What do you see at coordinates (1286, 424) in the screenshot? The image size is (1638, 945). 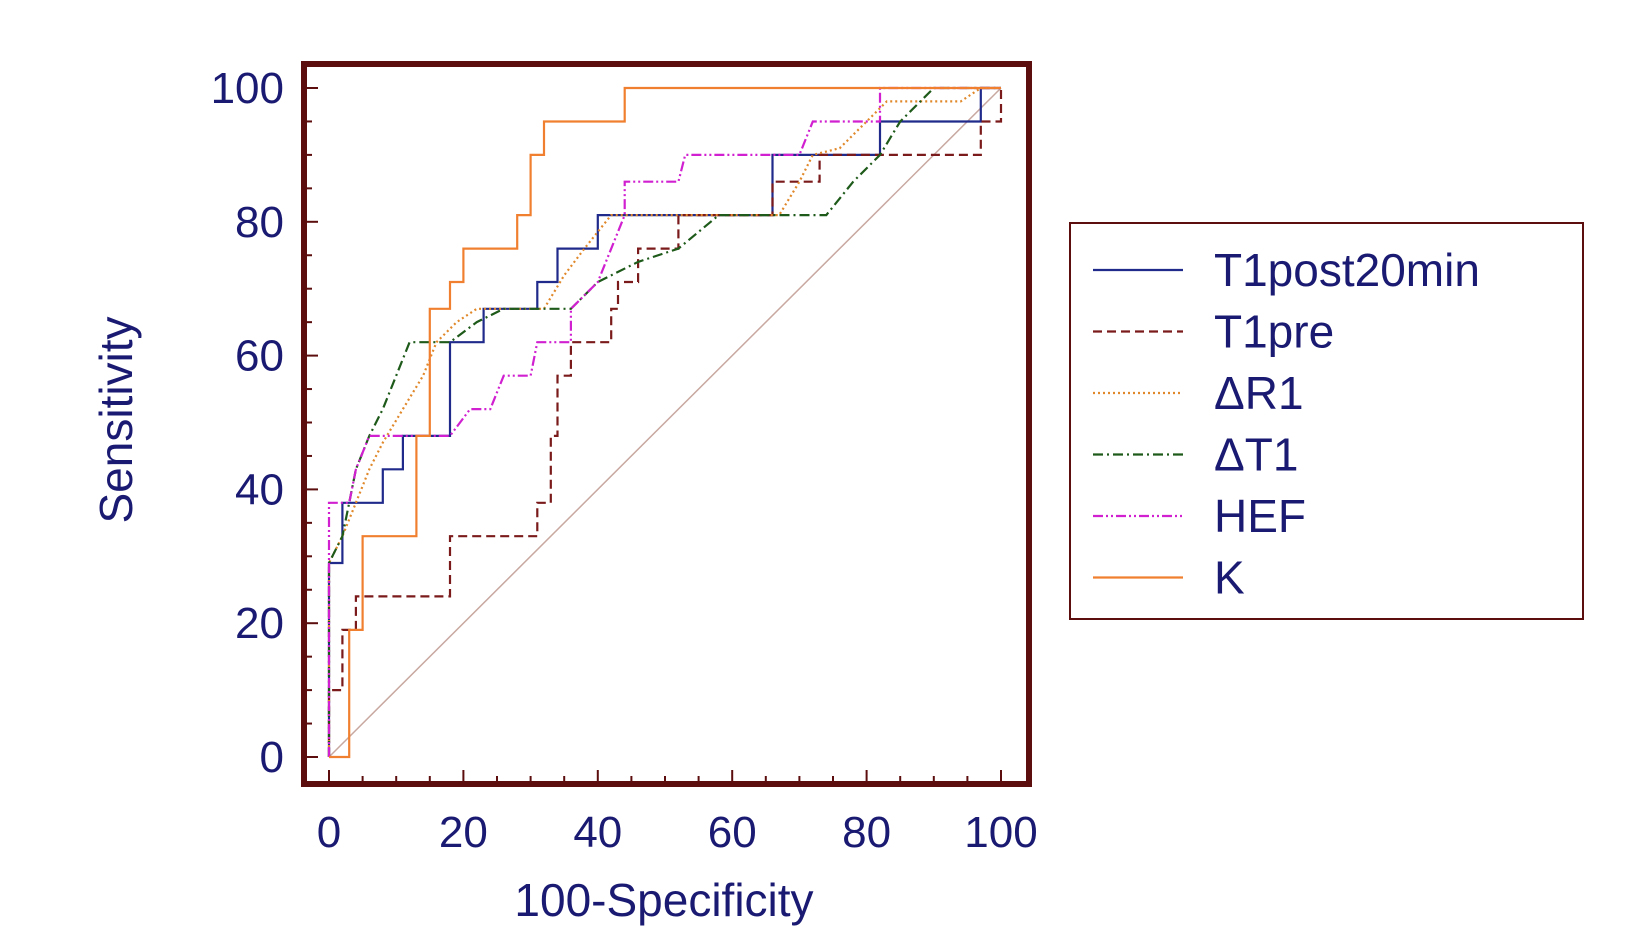 I see `legend: T1post20min T1pre ΔR1 ΔT1 HEF K` at bounding box center [1286, 424].